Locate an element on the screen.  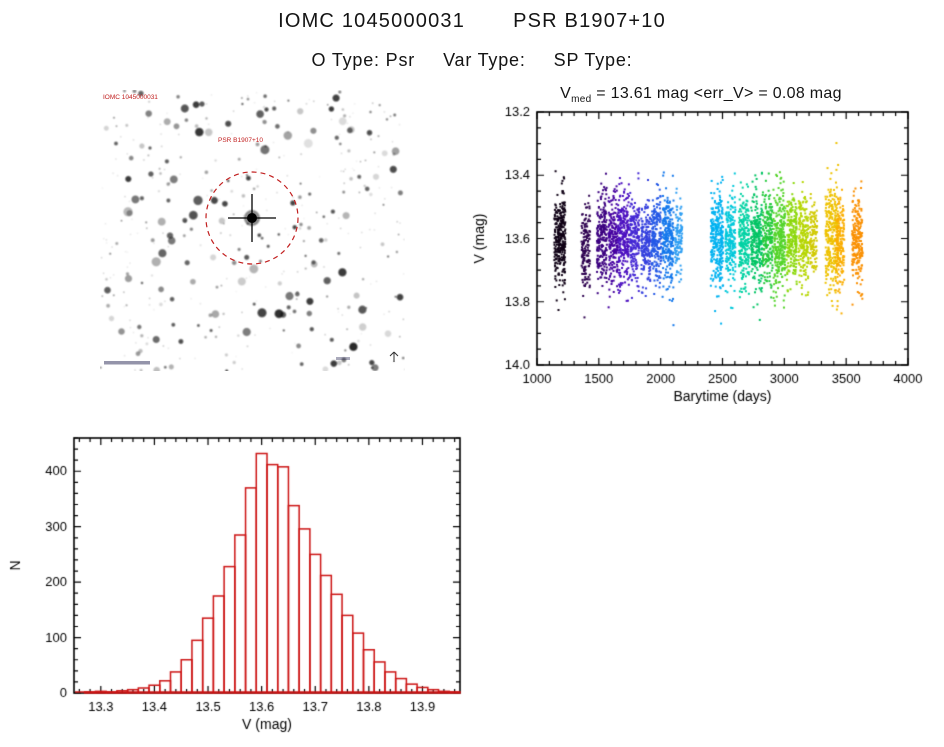
otype-label: O Type: Psr is located at coordinates (363, 60).